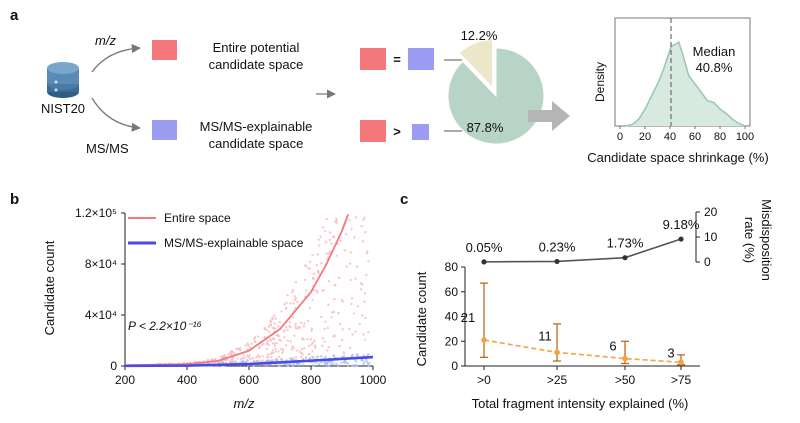 This screenshot has width=800, height=423. What do you see at coordinates (681, 224) in the screenshot?
I see `c-rate-label: 9.18%` at bounding box center [681, 224].